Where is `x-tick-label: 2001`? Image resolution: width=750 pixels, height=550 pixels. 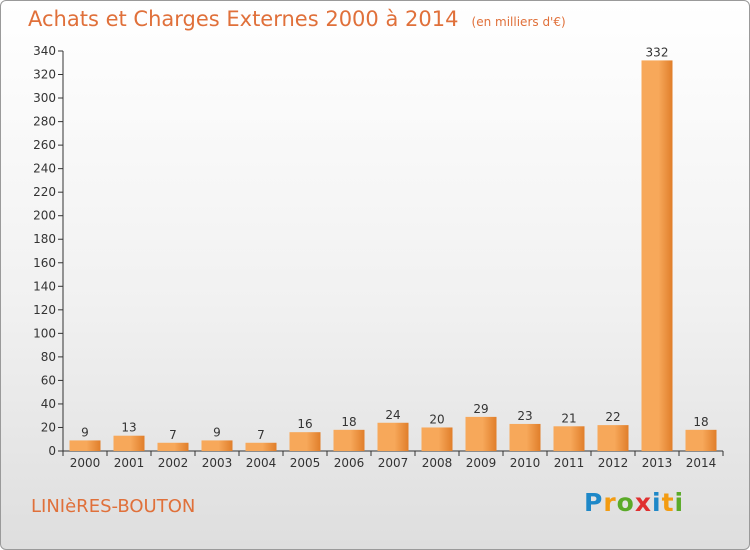
x-tick-label: 2001 is located at coordinates (129, 463).